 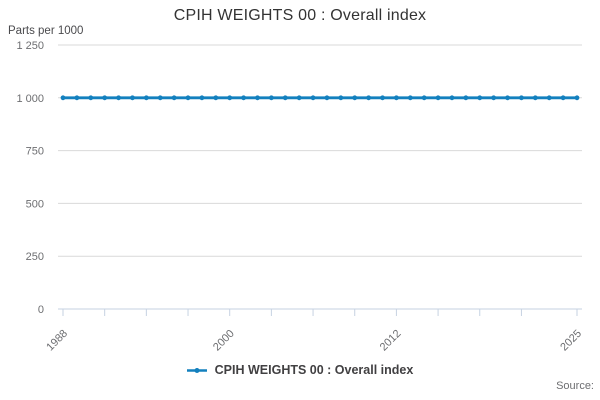 I want to click on y-tick-label: 500, so click(x=35, y=204).